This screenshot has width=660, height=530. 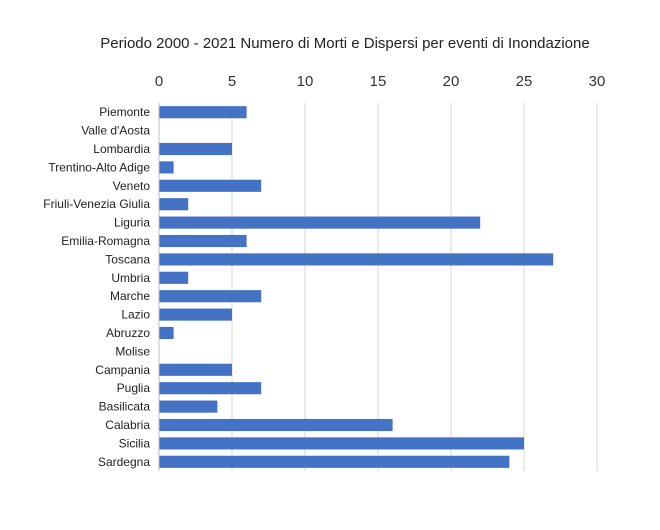 I want to click on x-tick-label: 25, so click(x=524, y=81).